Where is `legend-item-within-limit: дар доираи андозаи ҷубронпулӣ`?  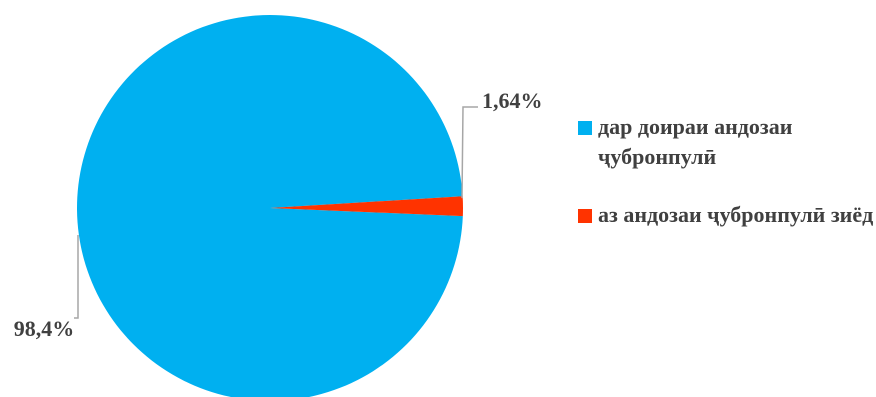 legend-item-within-limit: дар доираи андозаи ҷубронпулӣ is located at coordinates (727, 142).